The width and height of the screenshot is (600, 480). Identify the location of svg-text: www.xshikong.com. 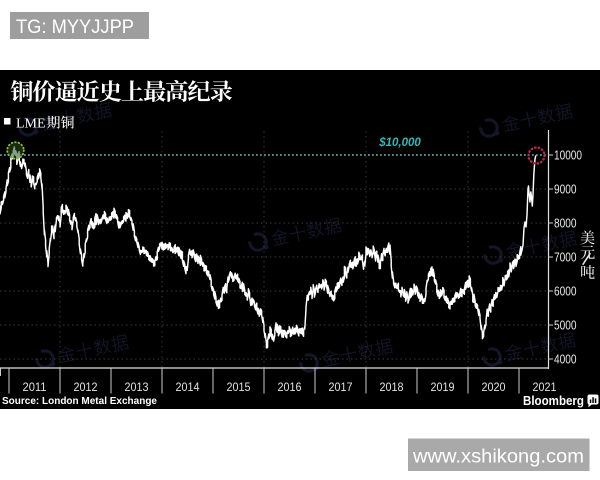
(498, 457).